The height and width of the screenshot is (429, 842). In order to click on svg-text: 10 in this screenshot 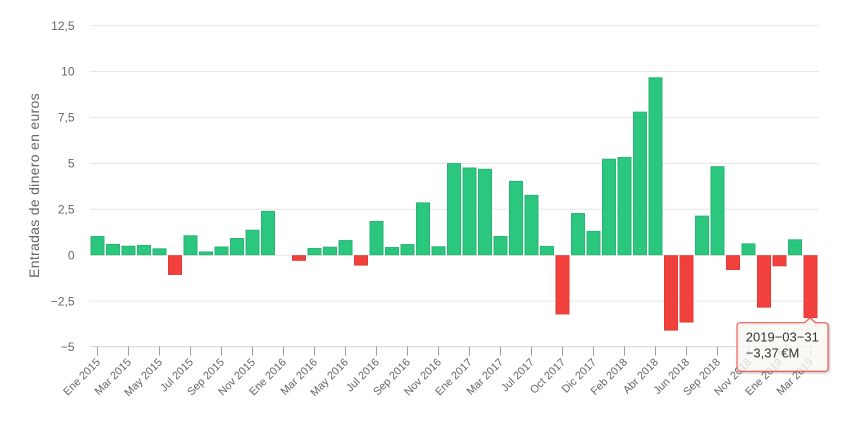, I will do `click(68, 72)`.